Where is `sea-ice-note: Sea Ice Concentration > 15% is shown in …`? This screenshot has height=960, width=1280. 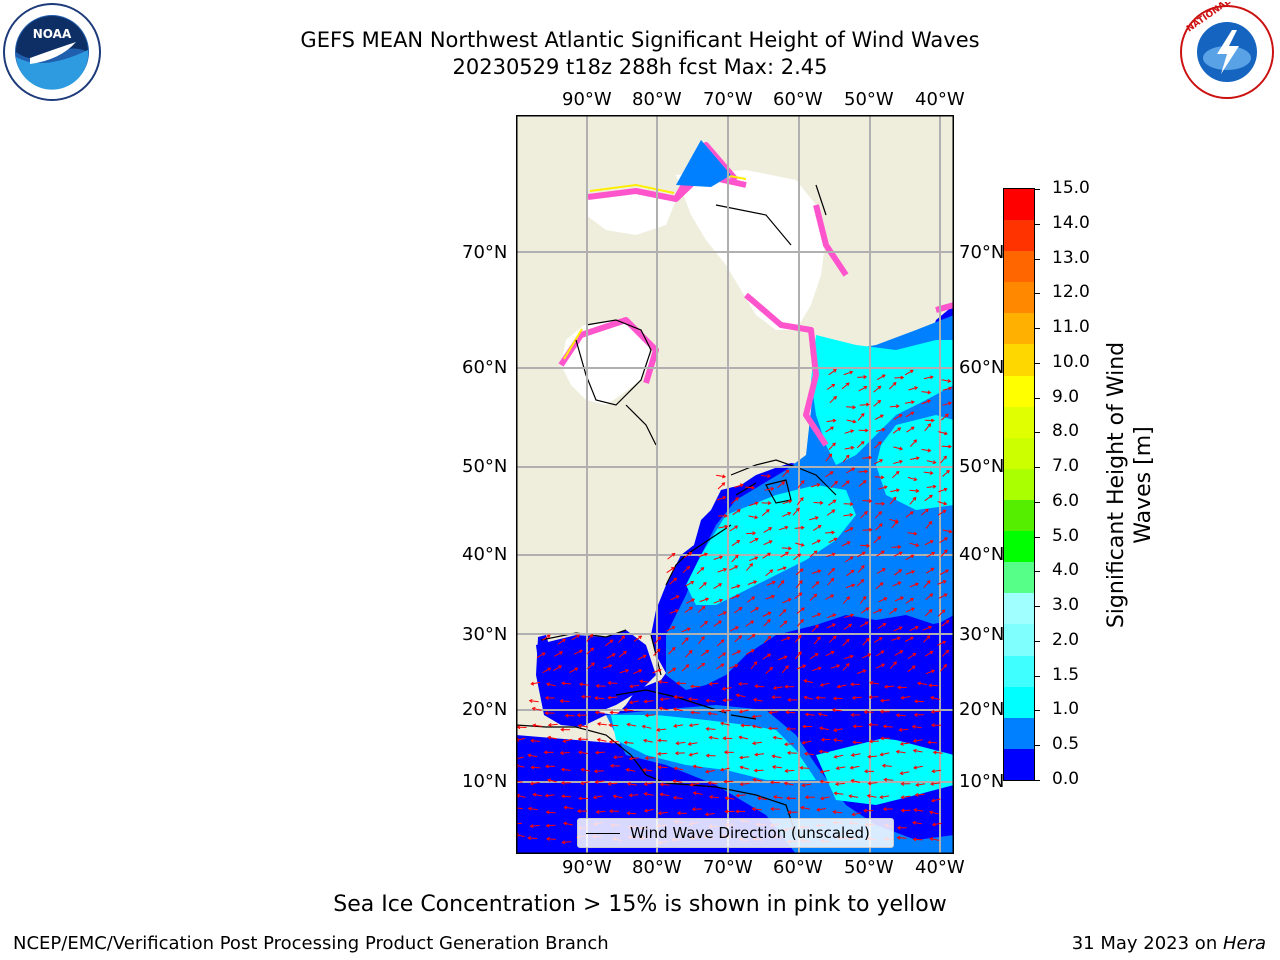 sea-ice-note: Sea Ice Concentration > 15% is shown in … is located at coordinates (640, 904).